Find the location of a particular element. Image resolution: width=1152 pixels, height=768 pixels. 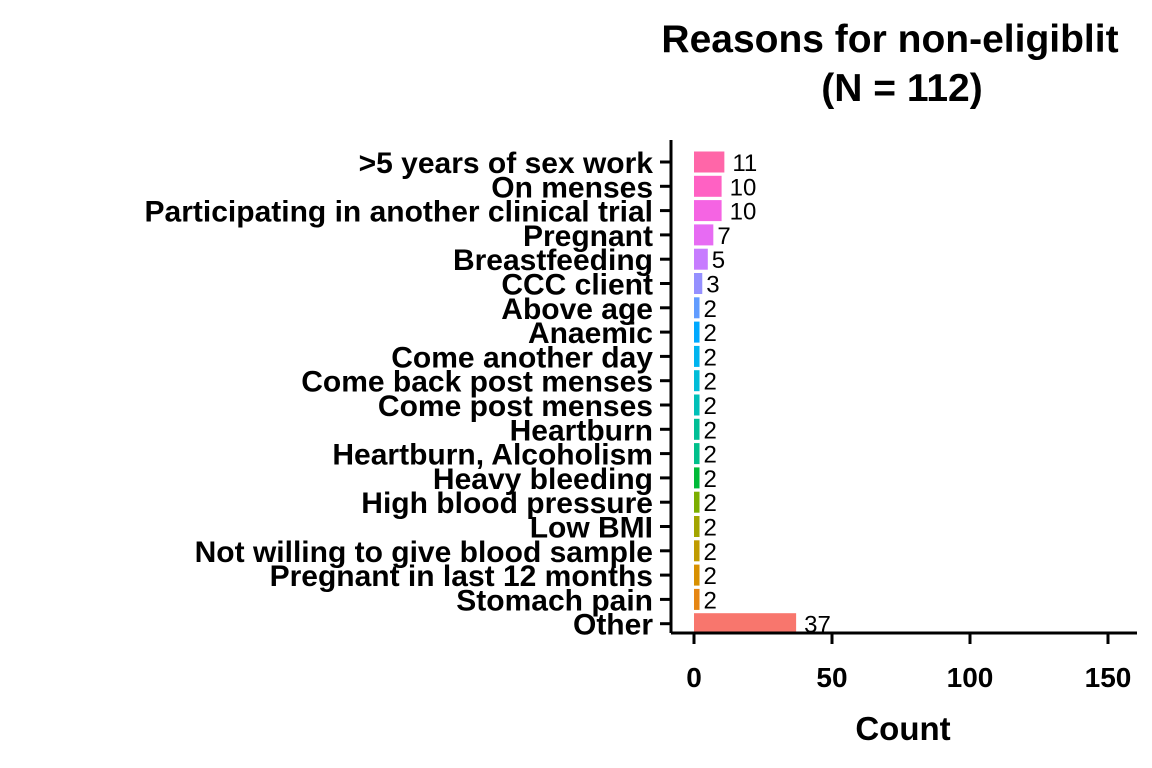

y-tick-label: Breastfeeding is located at coordinates (553, 260).